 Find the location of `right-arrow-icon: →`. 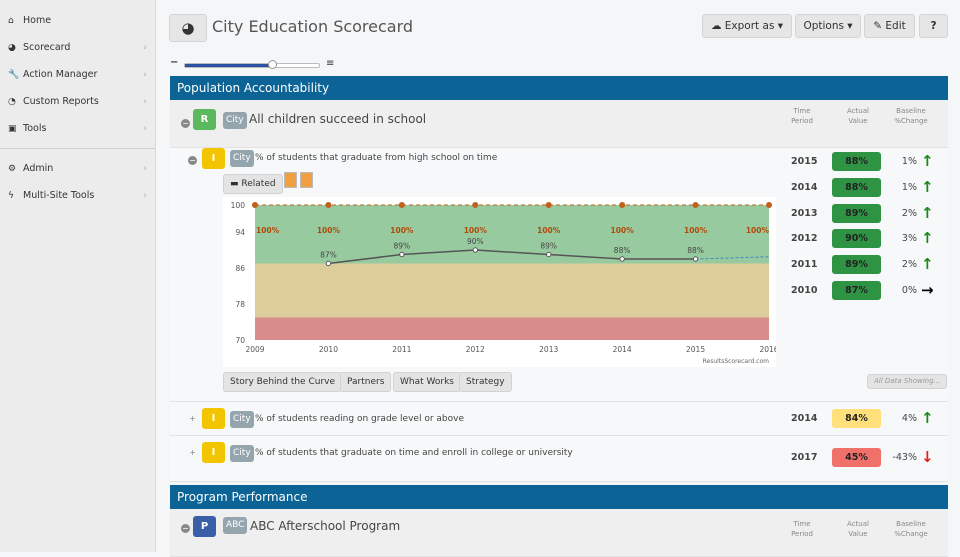

right-arrow-icon: → is located at coordinates (927, 290).